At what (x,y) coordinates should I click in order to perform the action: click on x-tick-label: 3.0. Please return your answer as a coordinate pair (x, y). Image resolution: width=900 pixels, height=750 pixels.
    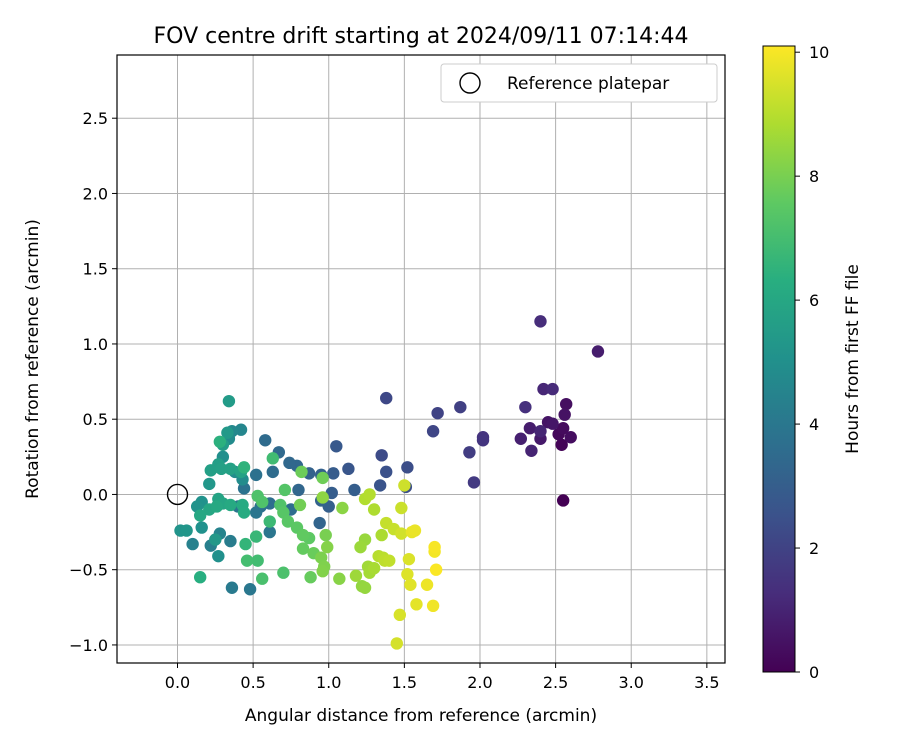
    Looking at the image, I should click on (631, 682).